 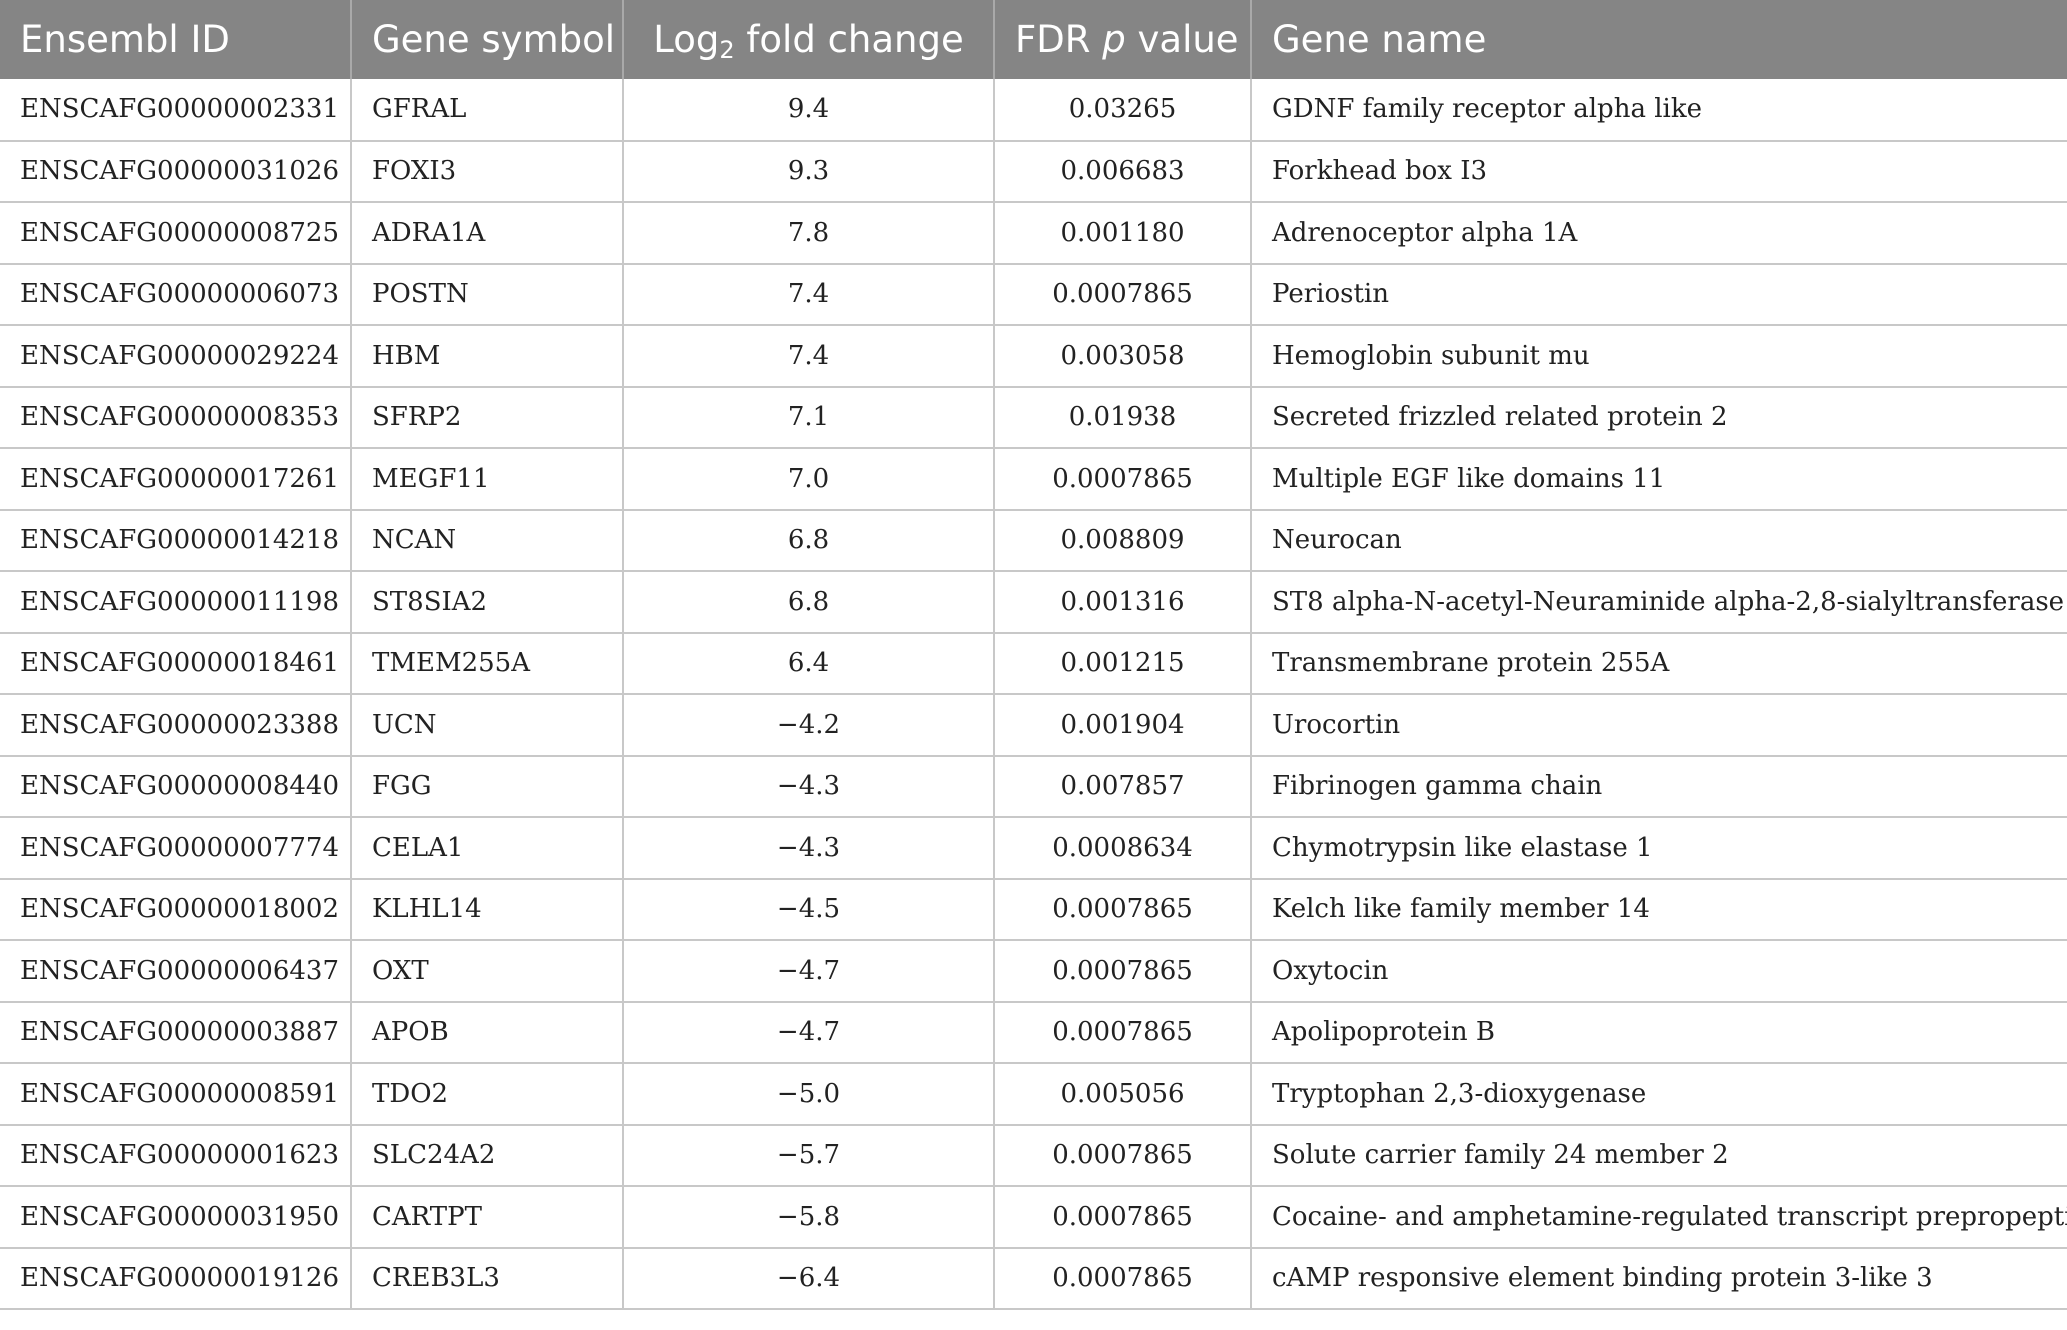 I want to click on cell-gene-symbol: POSTN, so click(x=487, y=294).